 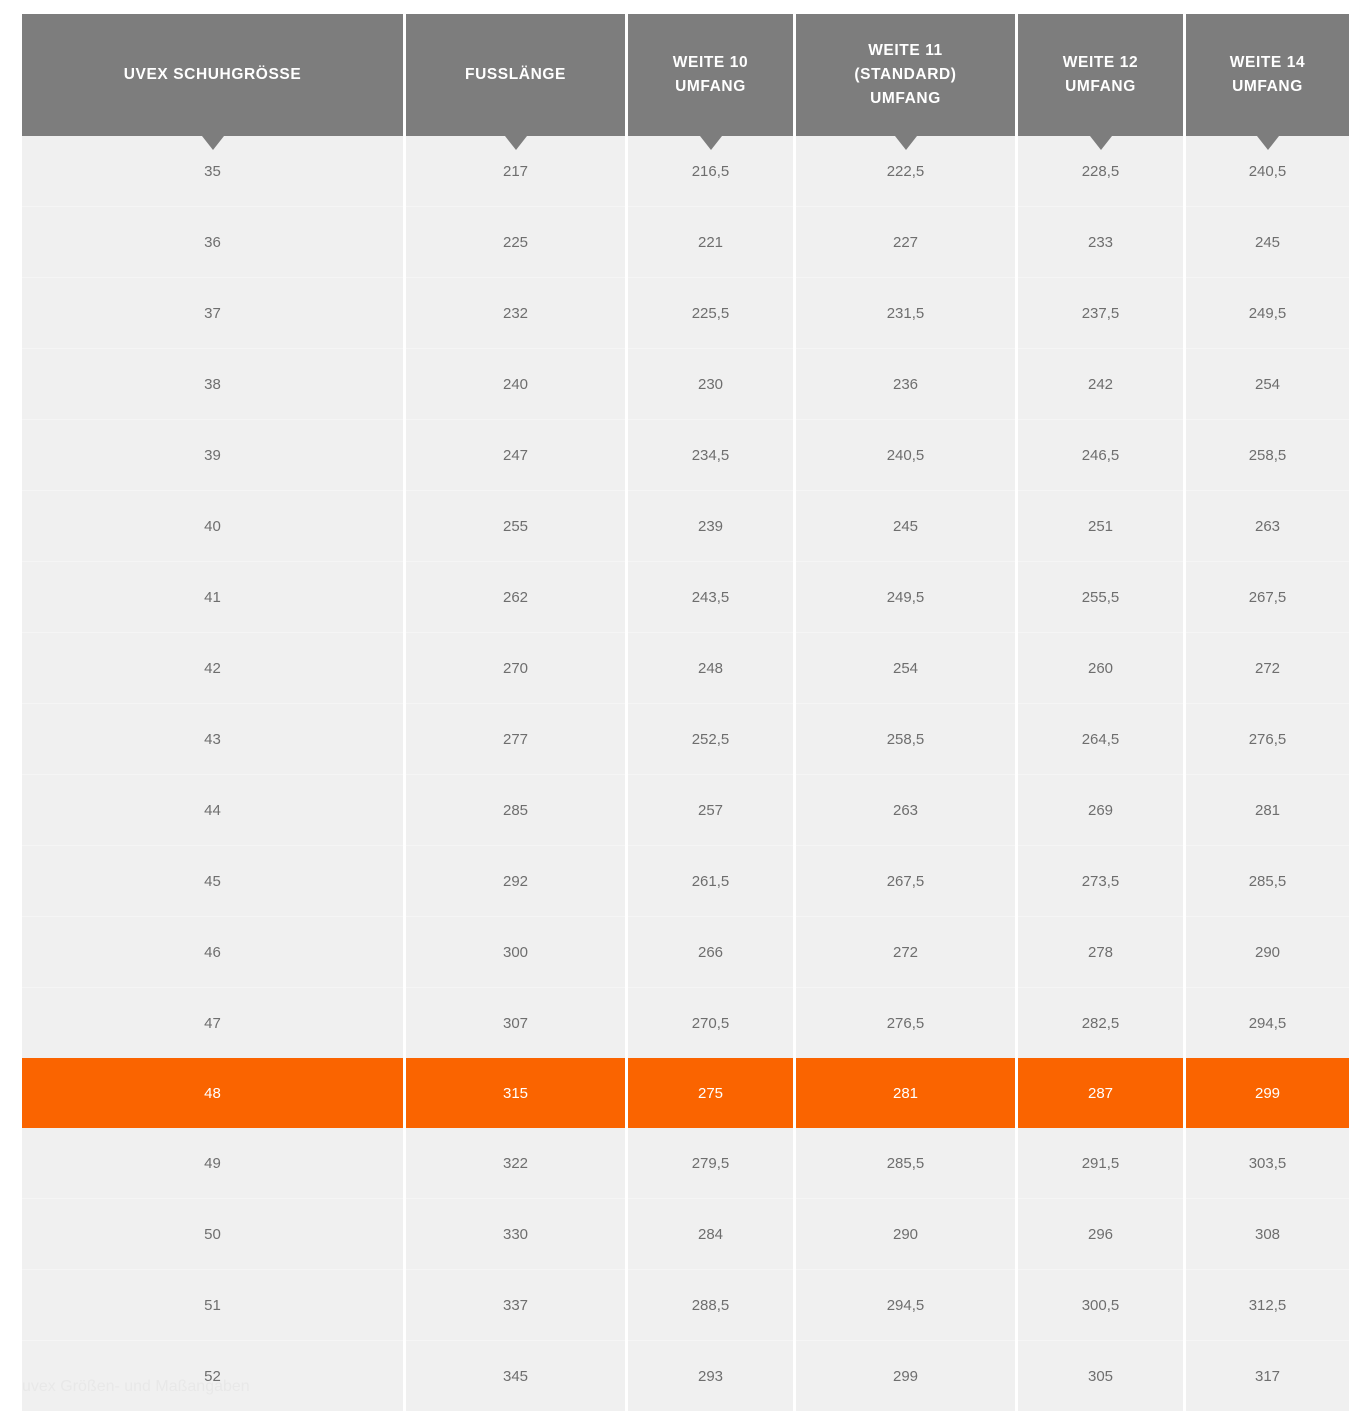 I want to click on table-row: 52 345 293 299 305 317, so click(x=685, y=1376).